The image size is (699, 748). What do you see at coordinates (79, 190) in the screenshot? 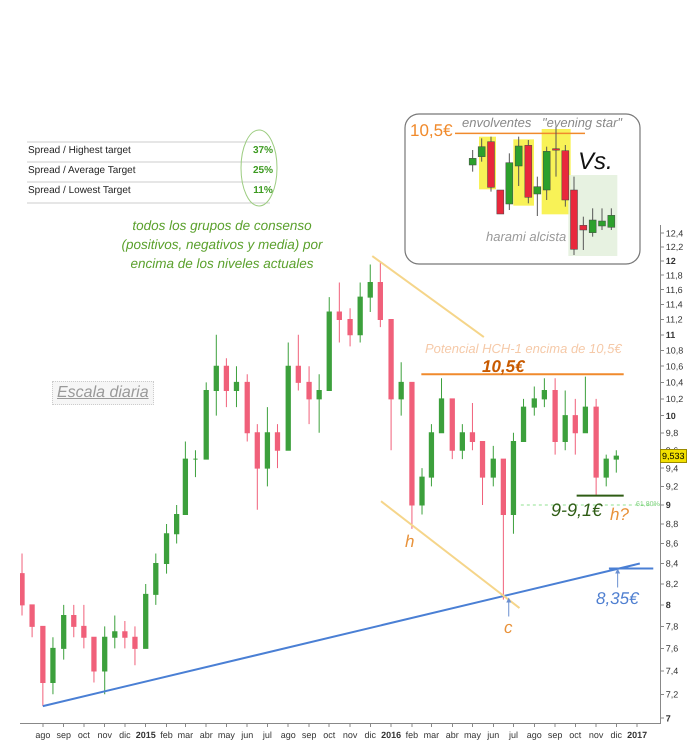
I see `text: Spread / Lowest Target` at bounding box center [79, 190].